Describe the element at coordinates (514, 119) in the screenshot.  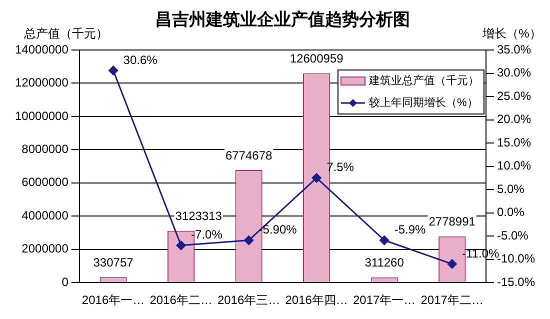
I see `y2-tick-label: 20.0%` at that location.